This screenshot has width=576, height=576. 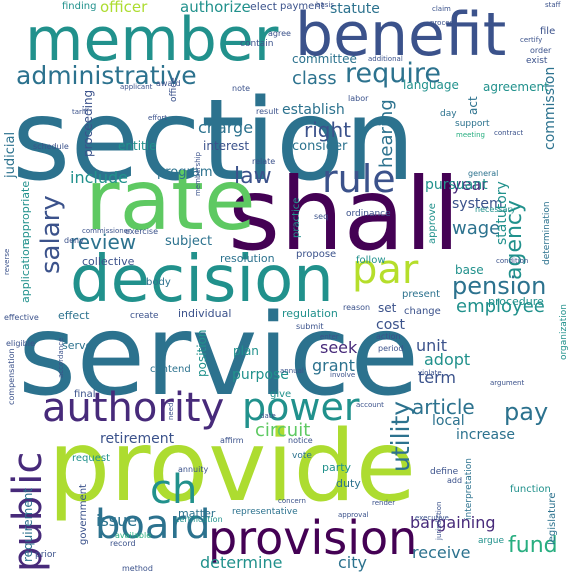 What do you see at coordinates (530, 489) in the screenshot?
I see `word-function: function` at bounding box center [530, 489].